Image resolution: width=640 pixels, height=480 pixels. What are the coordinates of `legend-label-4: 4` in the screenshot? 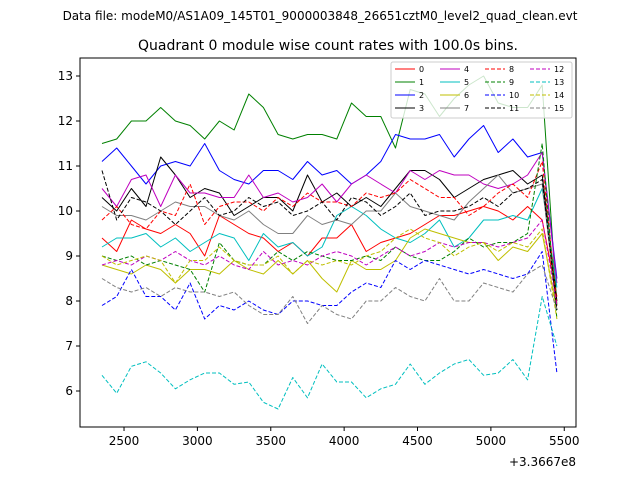 It's located at (466, 69).